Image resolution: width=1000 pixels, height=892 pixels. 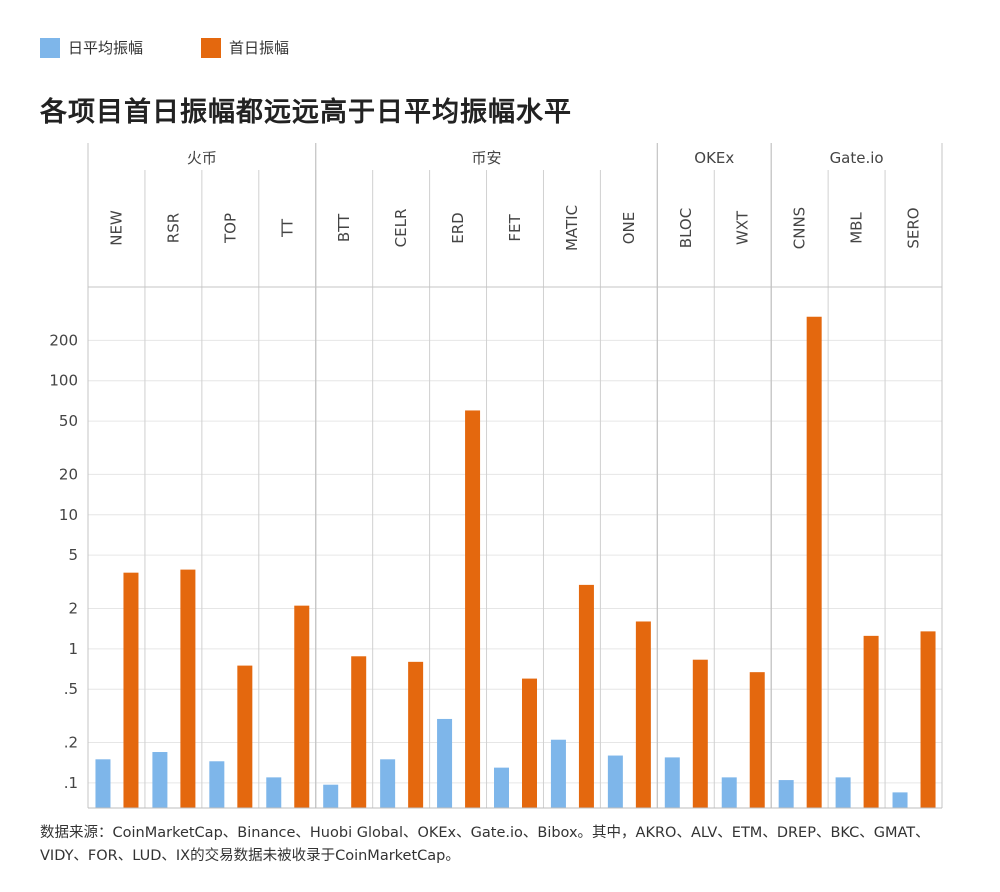 I want to click on legend-item-first-day: 首日振幅, so click(x=245, y=47).